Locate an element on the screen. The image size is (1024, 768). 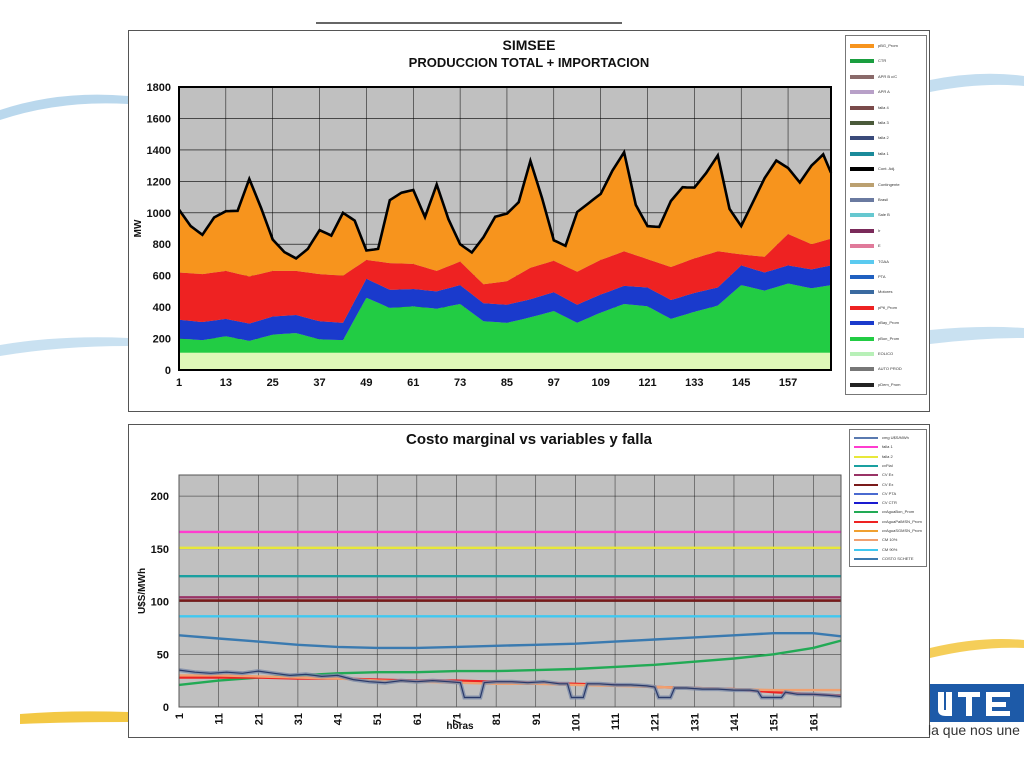
legend-label: pBG_Prom is located at coordinates (888, 45).